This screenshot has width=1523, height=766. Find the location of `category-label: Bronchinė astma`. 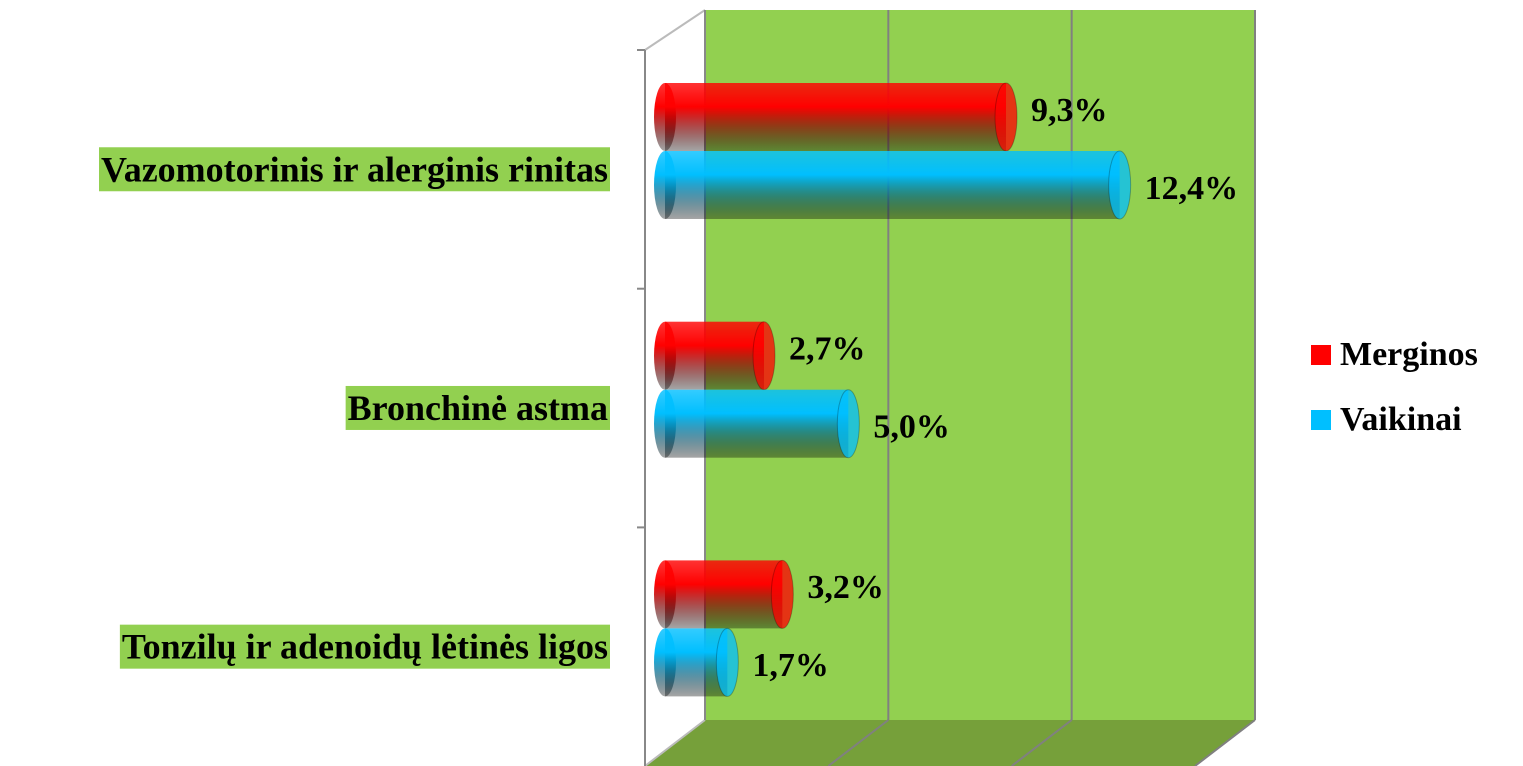

category-label: Bronchinė astma is located at coordinates (478, 408).